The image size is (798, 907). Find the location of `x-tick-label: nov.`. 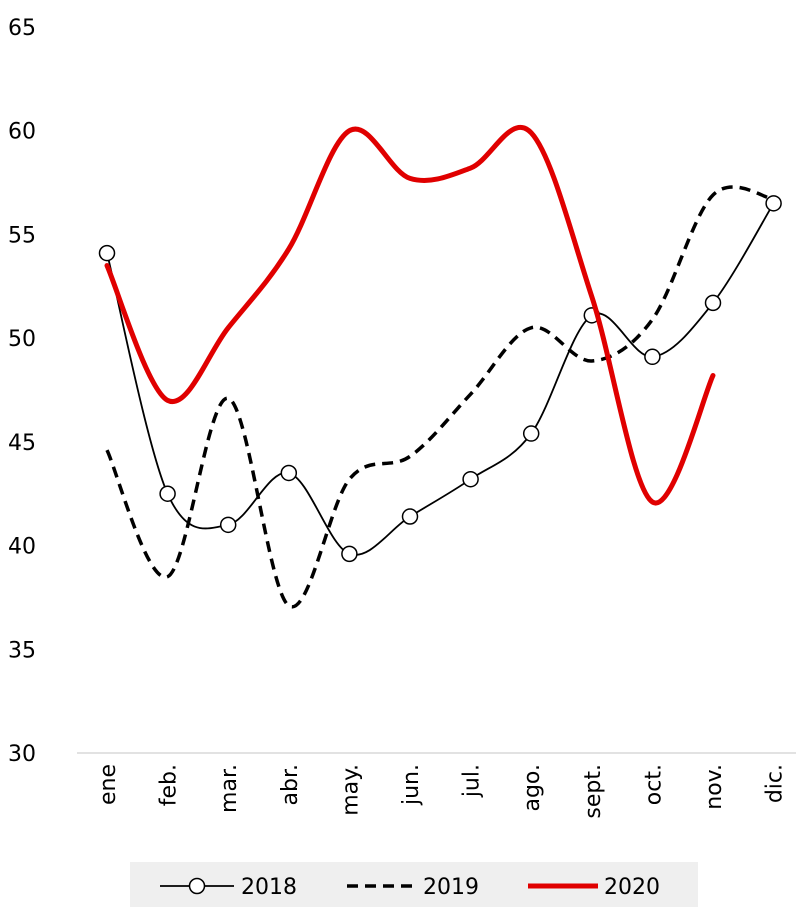

x-tick-label: nov. is located at coordinates (714, 787).